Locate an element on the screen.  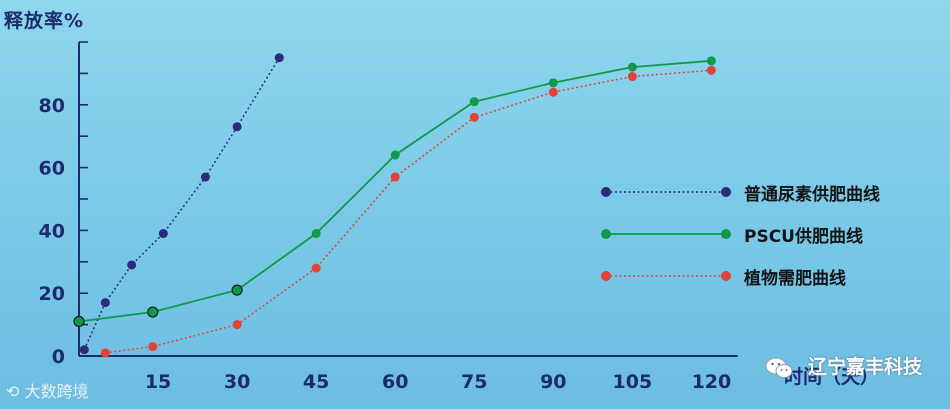
x-tick-label: 15 is located at coordinates (158, 382).